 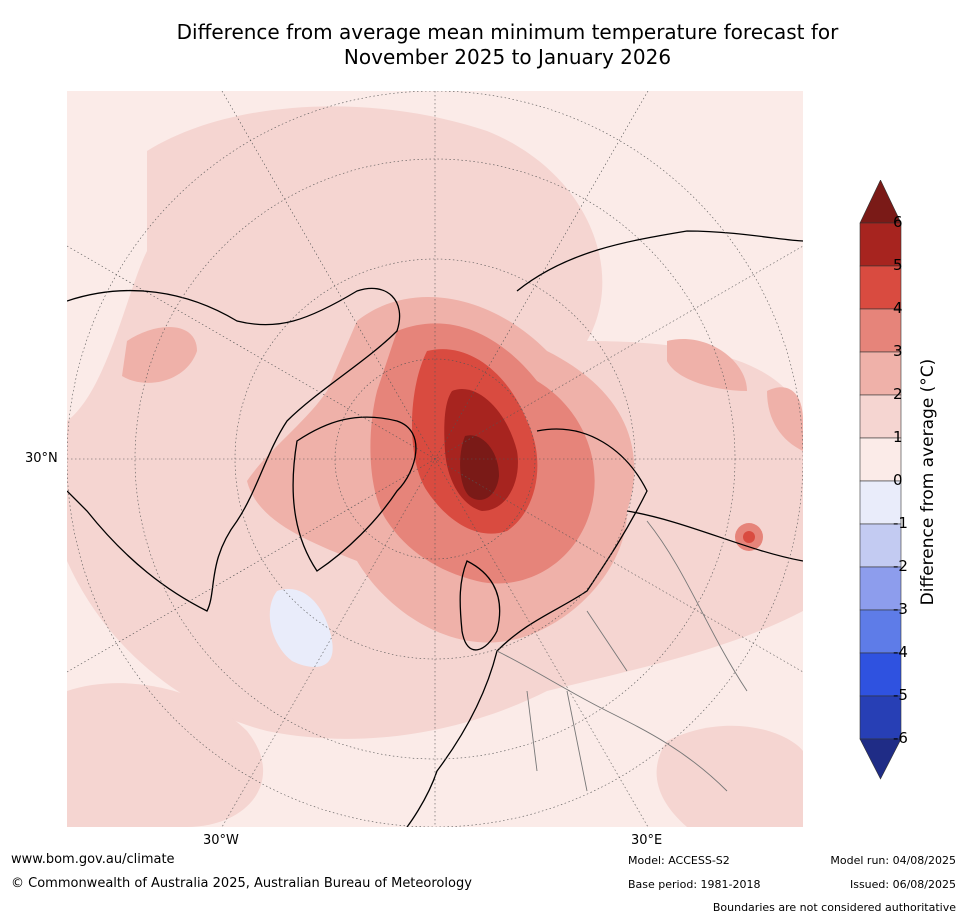 What do you see at coordinates (647, 840) in the screenshot?
I see `lon-label-30e: 30°E` at bounding box center [647, 840].